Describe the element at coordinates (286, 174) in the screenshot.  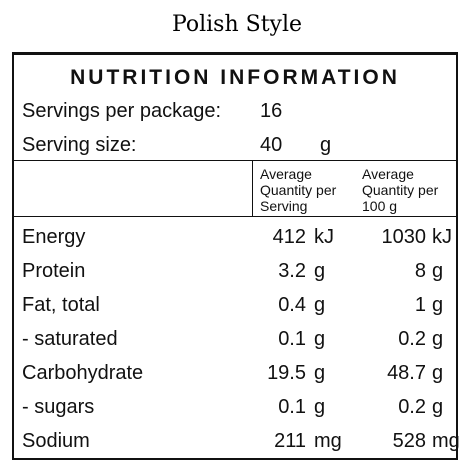
I see `col-serving-line-1: Average` at that location.